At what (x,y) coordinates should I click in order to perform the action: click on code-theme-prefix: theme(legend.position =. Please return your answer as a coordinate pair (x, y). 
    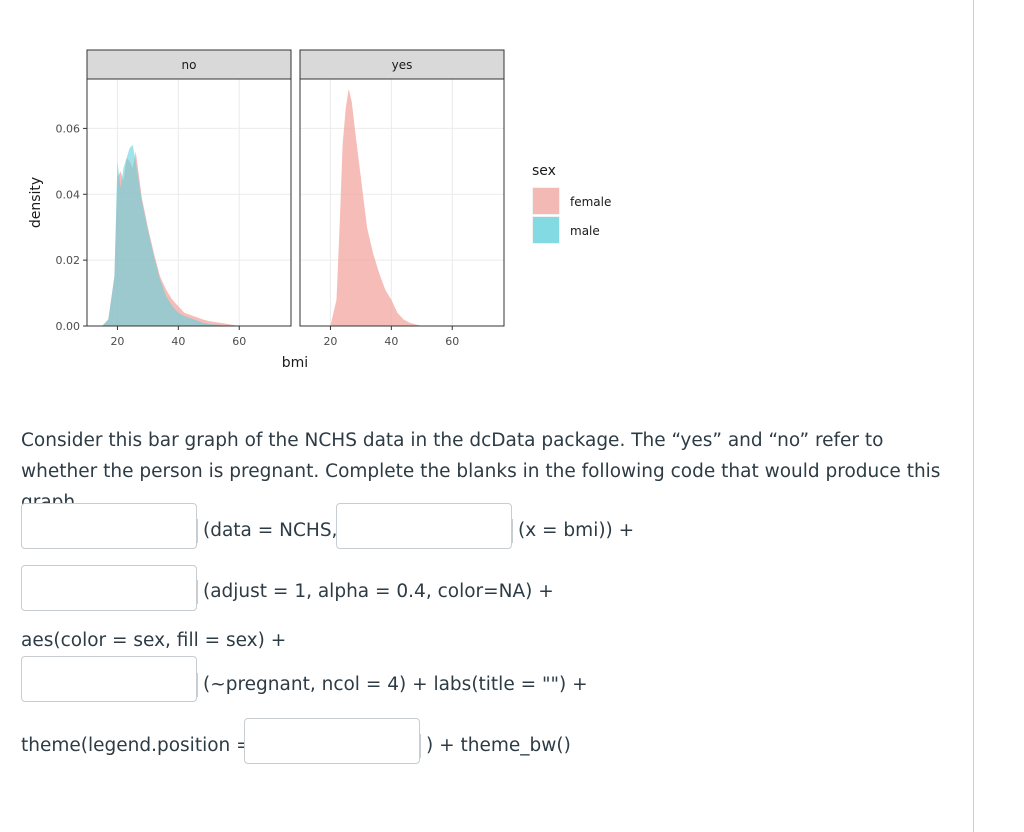
    Looking at the image, I should click on (136, 745).